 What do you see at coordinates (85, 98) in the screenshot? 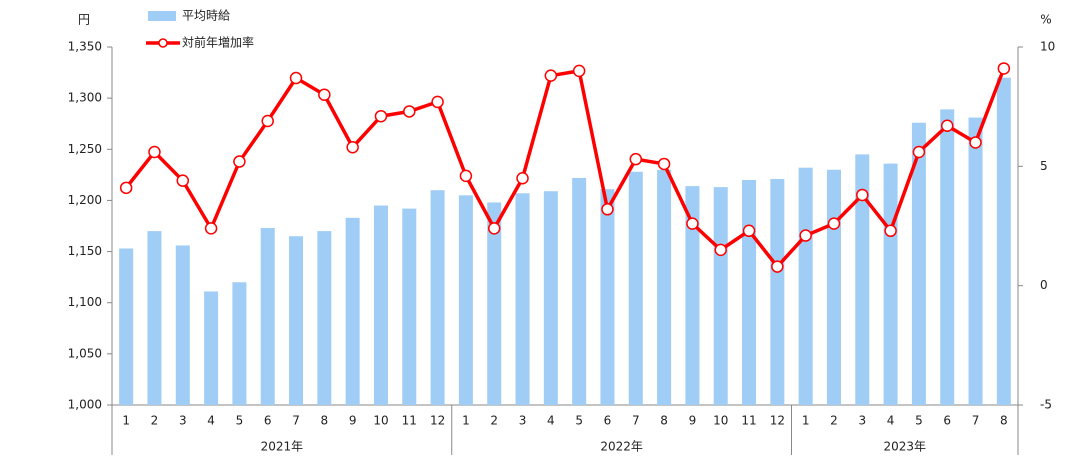
I see `y-tick-label: 1,300` at bounding box center [85, 98].